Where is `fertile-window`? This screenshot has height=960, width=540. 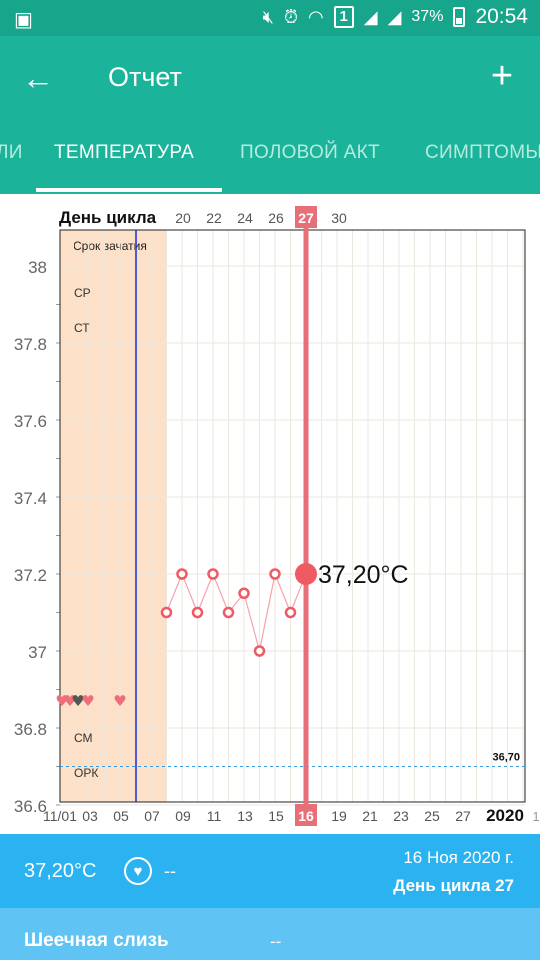
fertile-window is located at coordinates (113, 516).